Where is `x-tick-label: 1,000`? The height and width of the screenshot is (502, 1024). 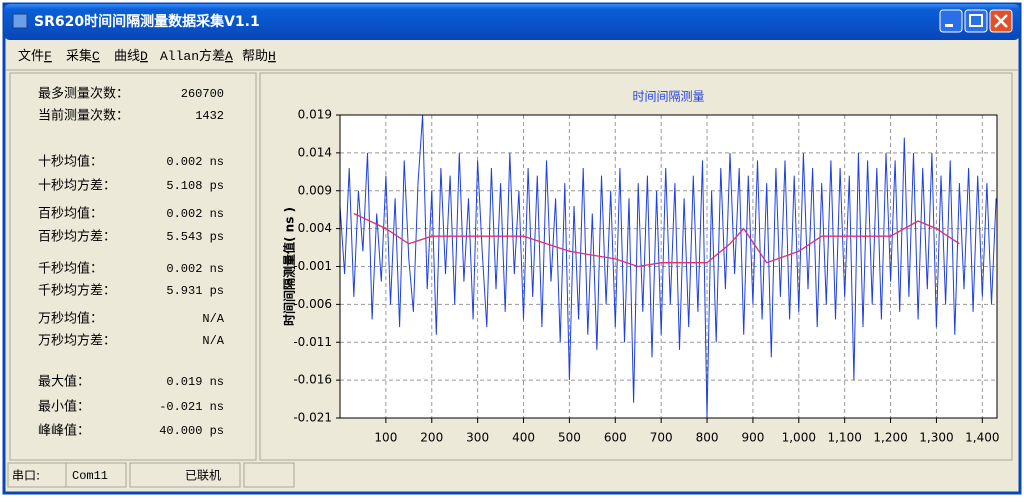
x-tick-label: 1,000 is located at coordinates (799, 438).